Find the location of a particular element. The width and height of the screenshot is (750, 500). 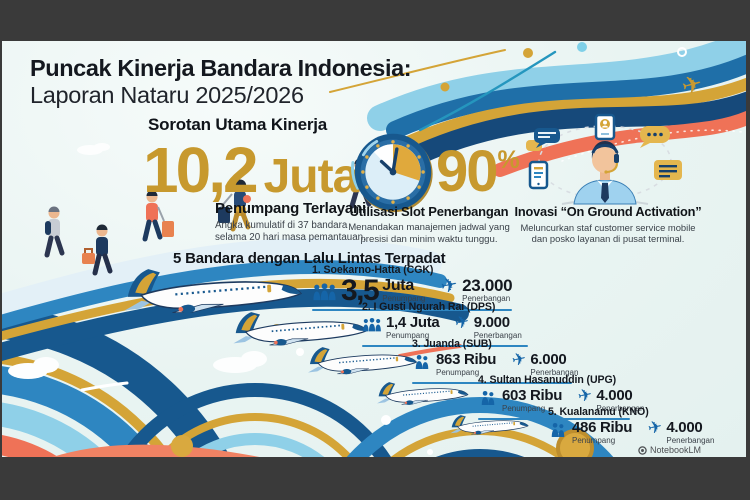

customer-service-illustration is located at coordinates (604, 159).